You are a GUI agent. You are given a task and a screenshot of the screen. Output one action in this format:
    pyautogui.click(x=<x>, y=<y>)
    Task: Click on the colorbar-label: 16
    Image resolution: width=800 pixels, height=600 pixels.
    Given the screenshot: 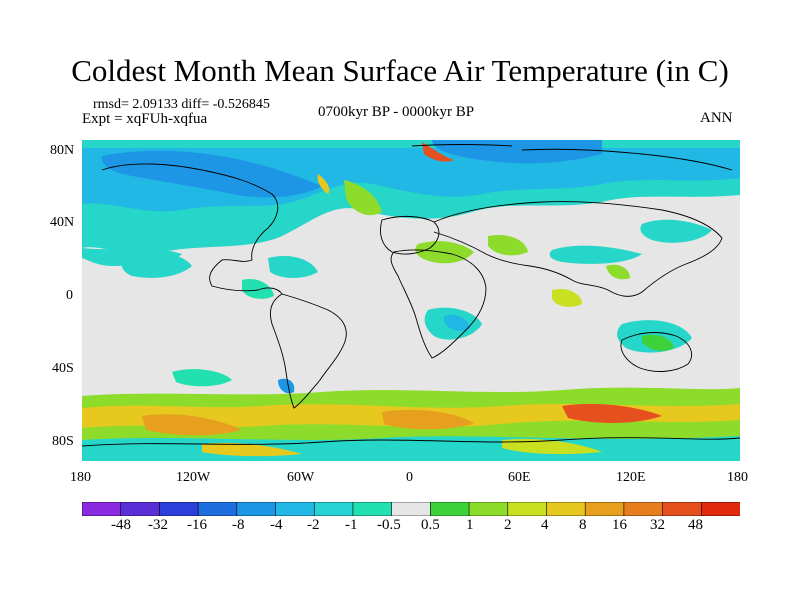 What is the action you would take?
    pyautogui.click(x=619, y=525)
    